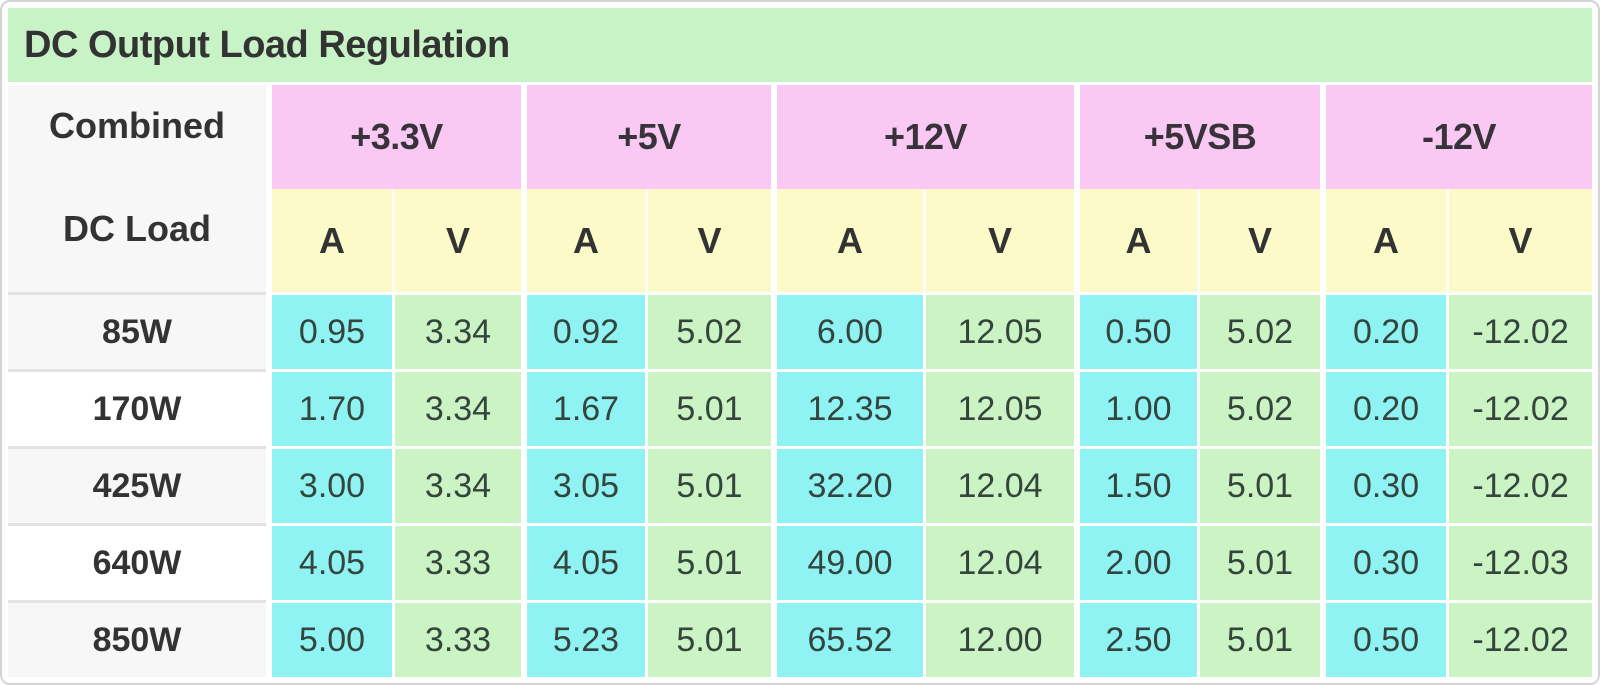 The width and height of the screenshot is (1600, 685). What do you see at coordinates (1136, 407) in the screenshot?
I see `amps-value-cell: 1.00` at bounding box center [1136, 407].